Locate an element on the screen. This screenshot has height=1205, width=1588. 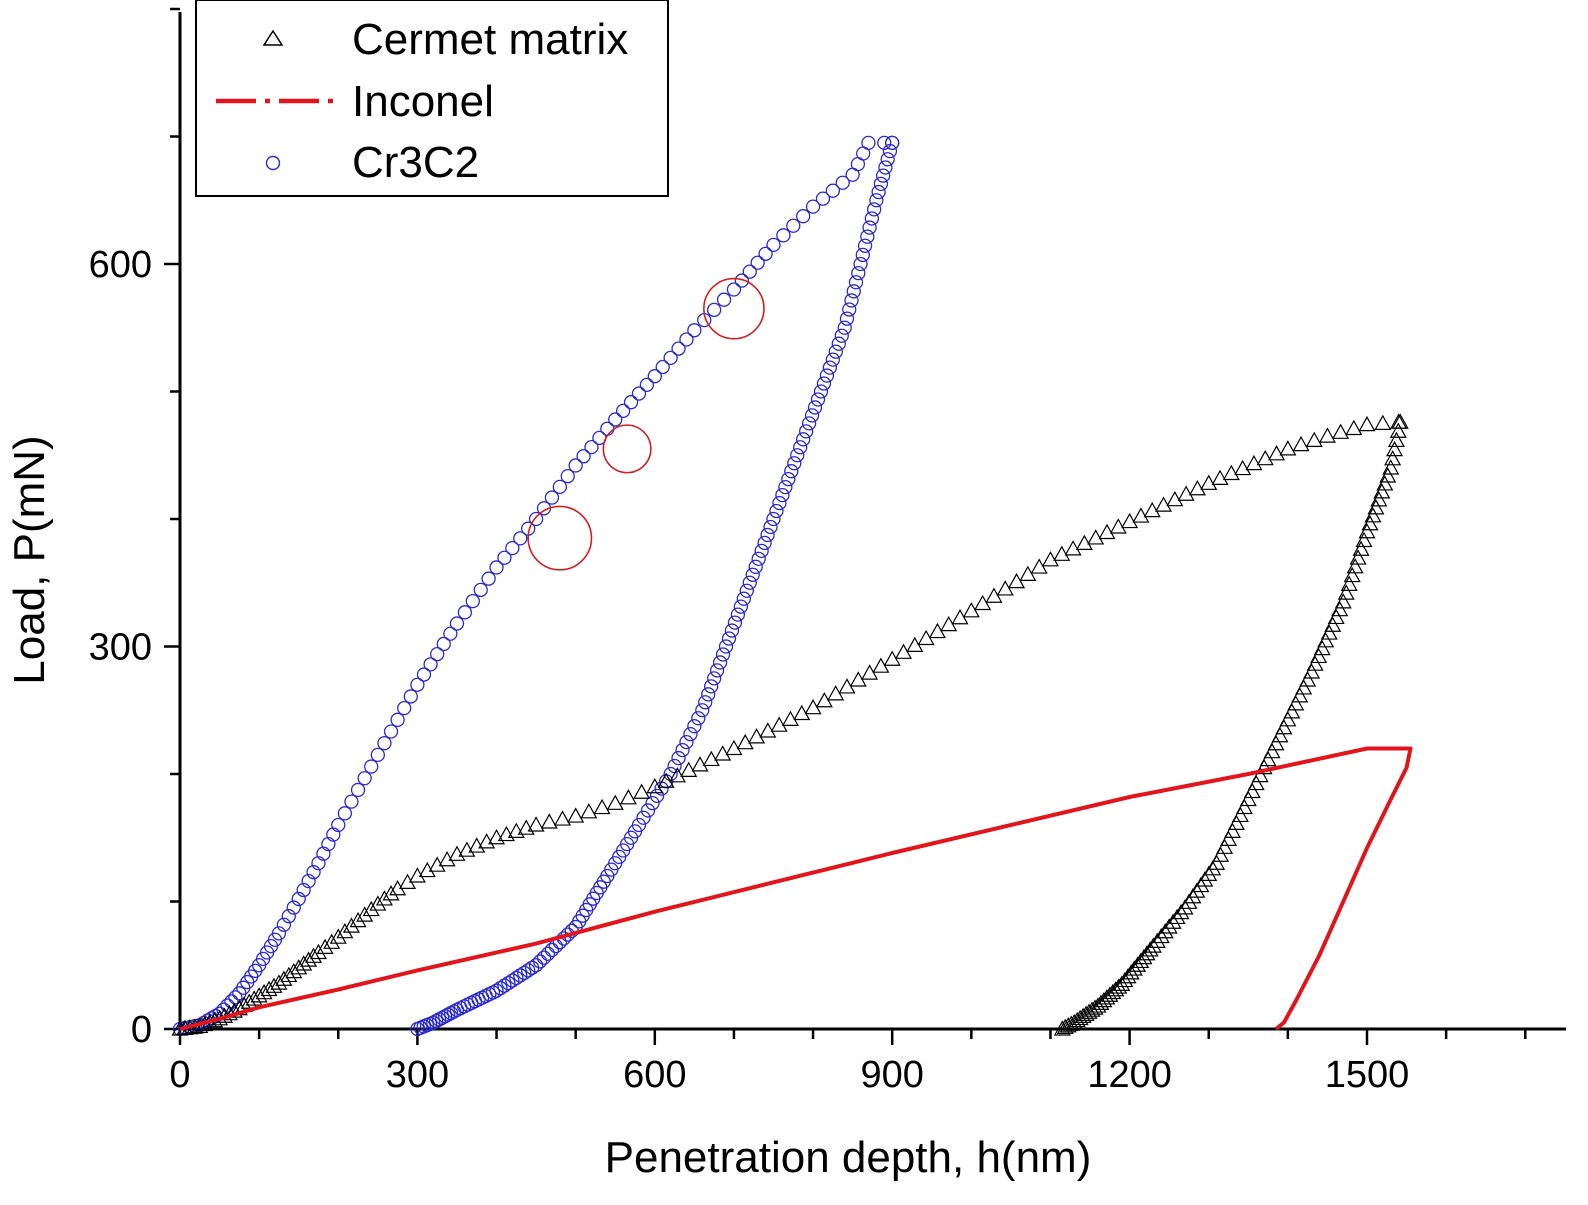
y-tick-label: 300 is located at coordinates (120, 648).